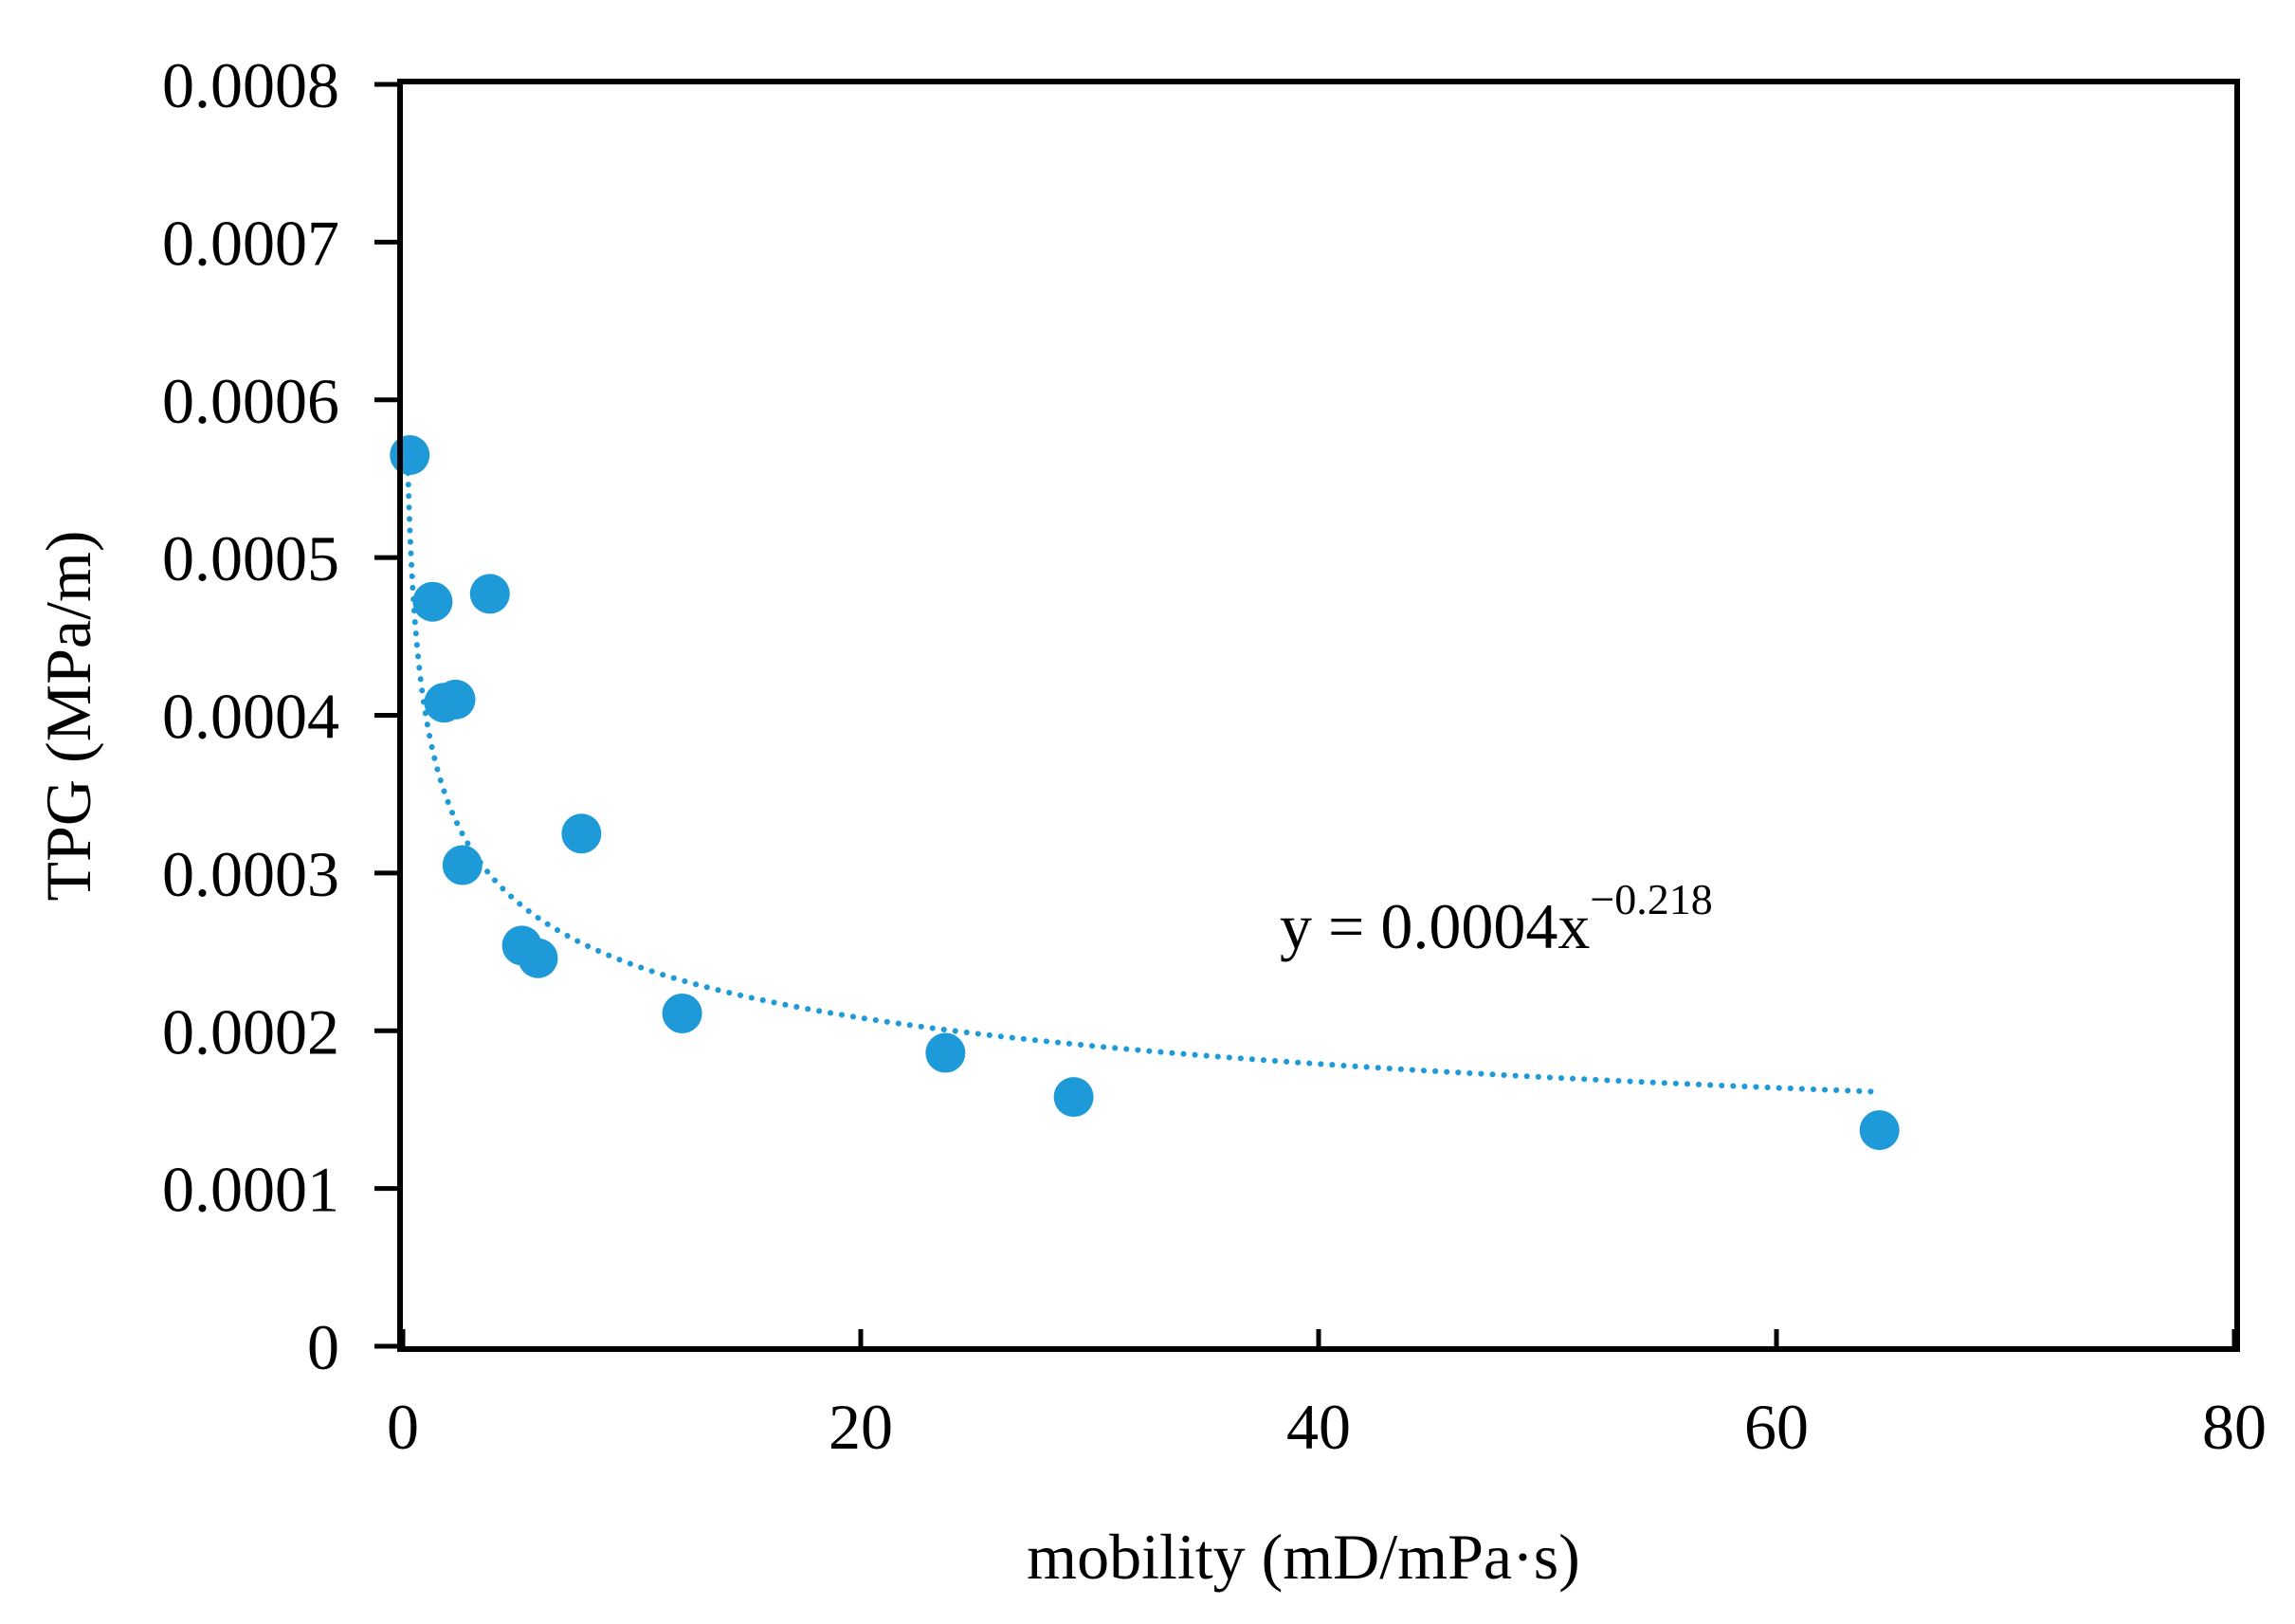 Image resolution: width=2295 pixels, height=1624 pixels. What do you see at coordinates (1303, 1557) in the screenshot?
I see `x-axis-title: mobility (mD/mPa·s)` at bounding box center [1303, 1557].